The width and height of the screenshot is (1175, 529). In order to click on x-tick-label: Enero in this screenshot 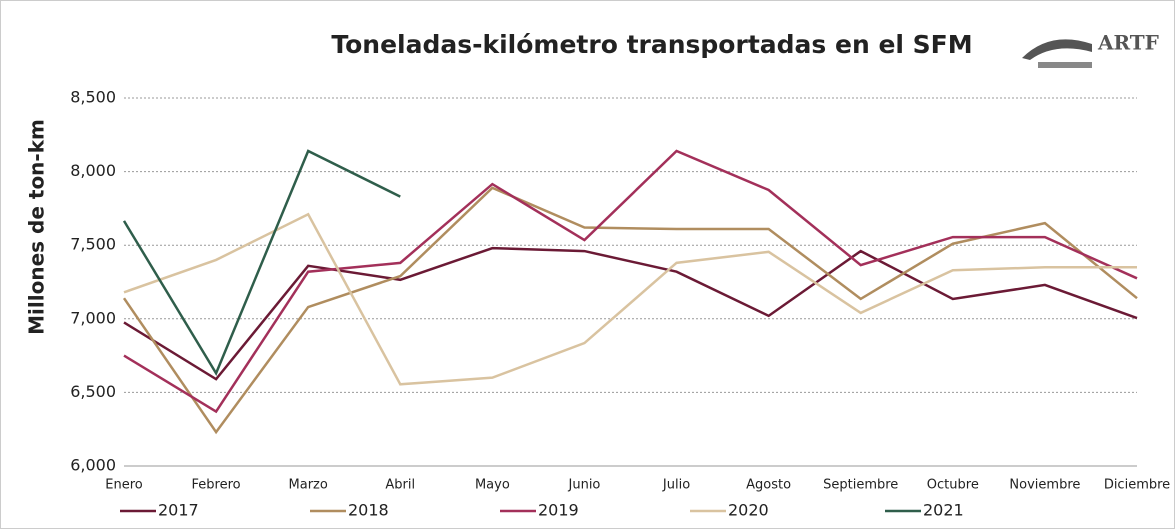, I will do `click(124, 485)`.